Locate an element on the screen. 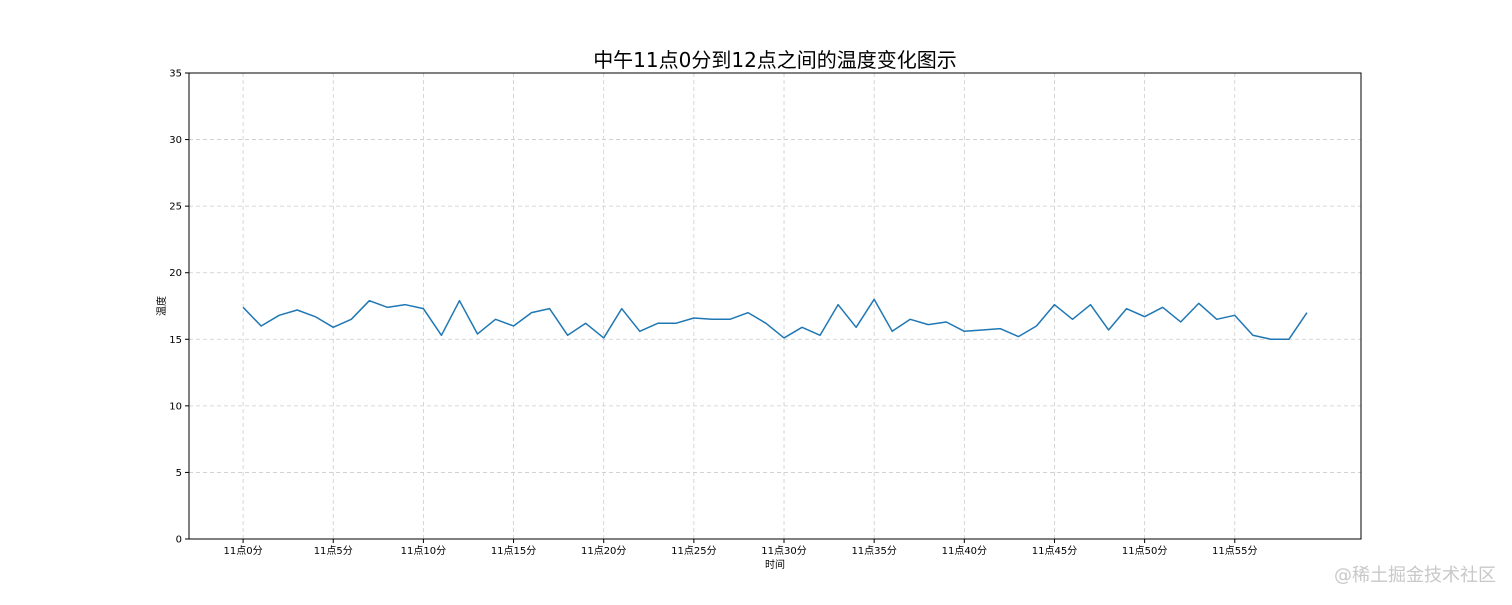 The height and width of the screenshot is (605, 1512). y-tick-label: 35 is located at coordinates (175, 74).